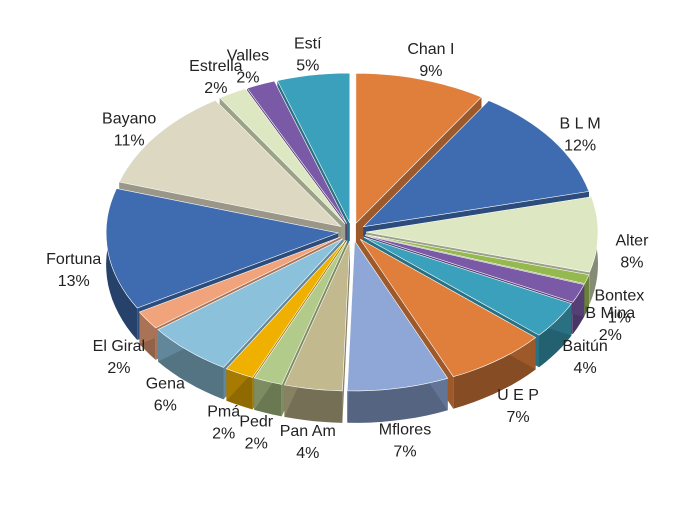 This screenshot has width=699, height=508. What do you see at coordinates (633, 240) in the screenshot?
I see `slice-label: Alter` at bounding box center [633, 240].